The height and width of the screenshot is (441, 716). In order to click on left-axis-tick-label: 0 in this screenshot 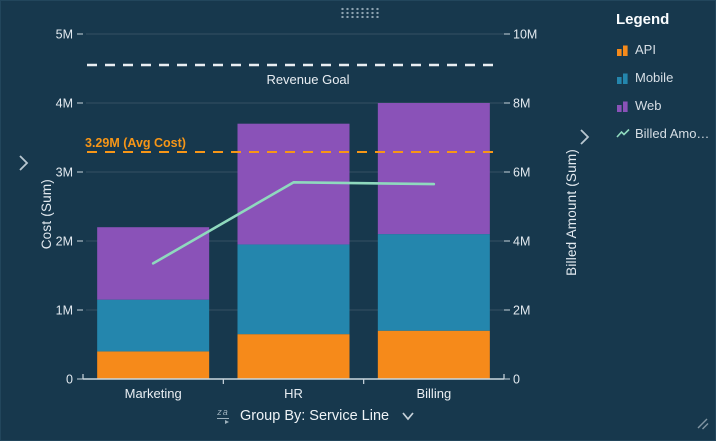, I will do `click(69, 380)`.